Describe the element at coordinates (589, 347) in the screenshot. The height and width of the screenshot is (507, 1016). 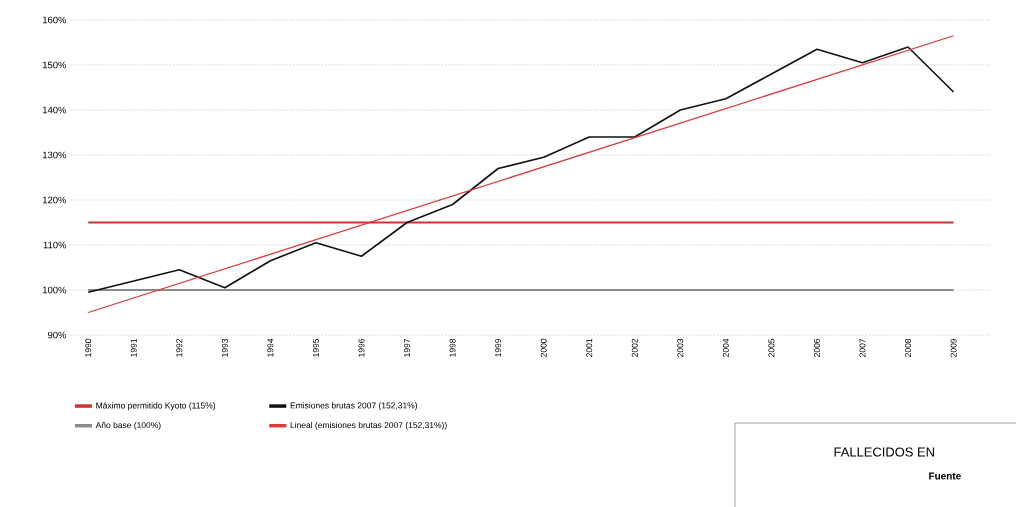
I see `x-tick-label: 2001` at that location.